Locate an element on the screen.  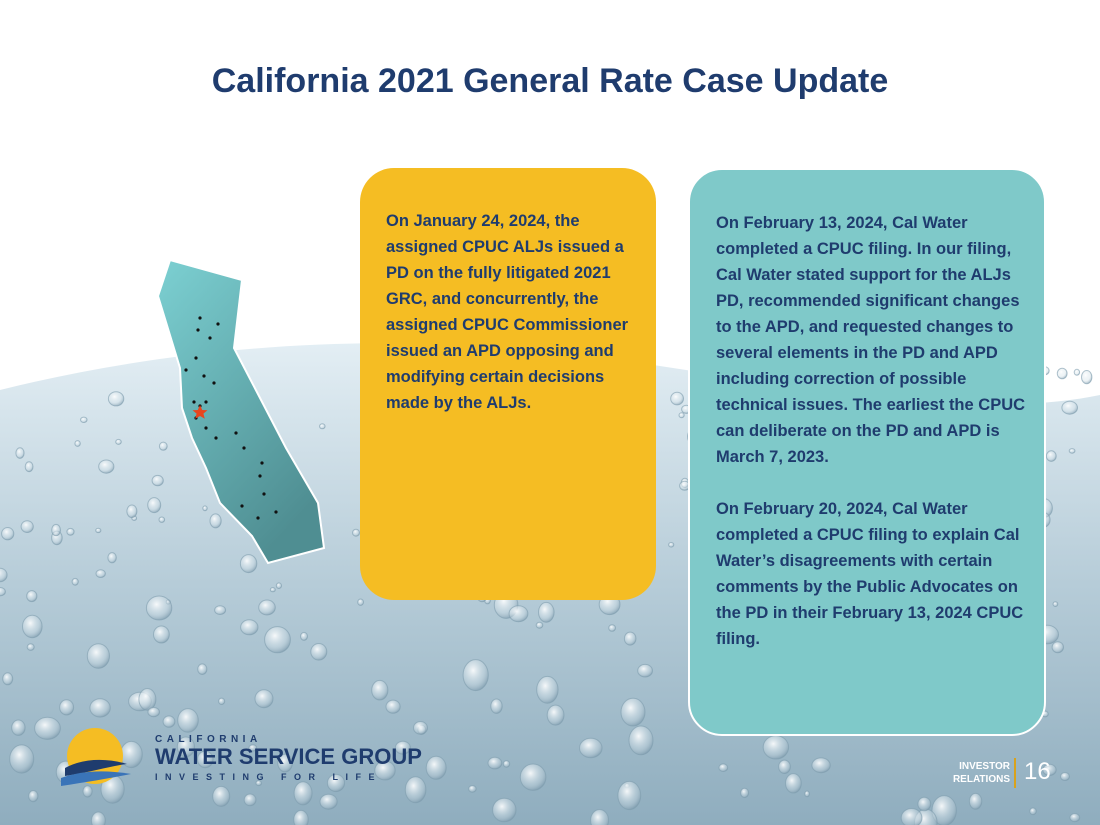
logo-main-line: WATER SERVICE GROUP is located at coordinates (288, 756).